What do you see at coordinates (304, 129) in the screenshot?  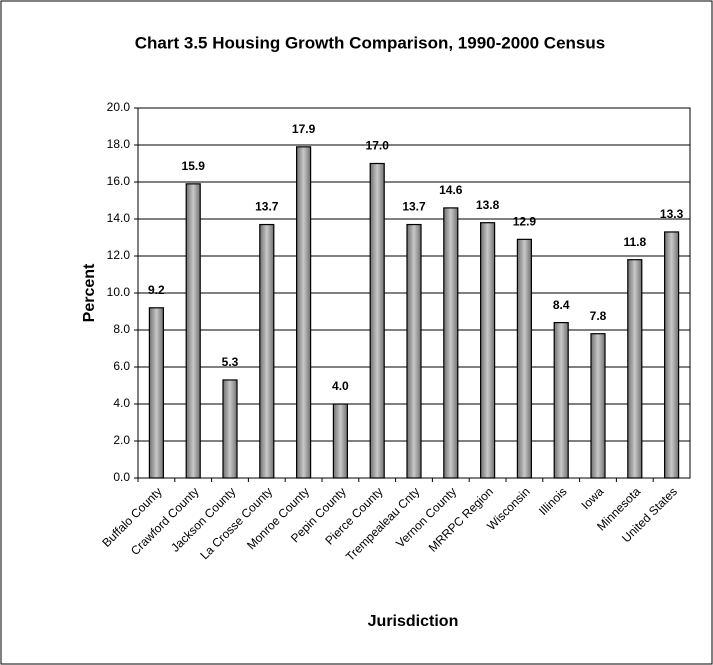 I see `value-label: 17.9` at bounding box center [304, 129].